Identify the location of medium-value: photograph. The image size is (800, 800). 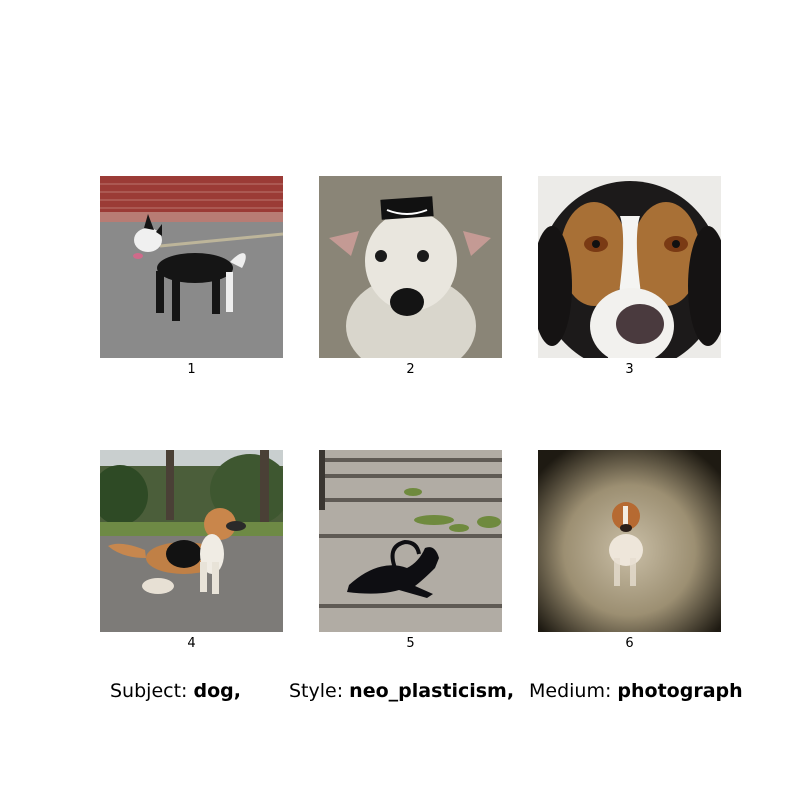
(680, 691).